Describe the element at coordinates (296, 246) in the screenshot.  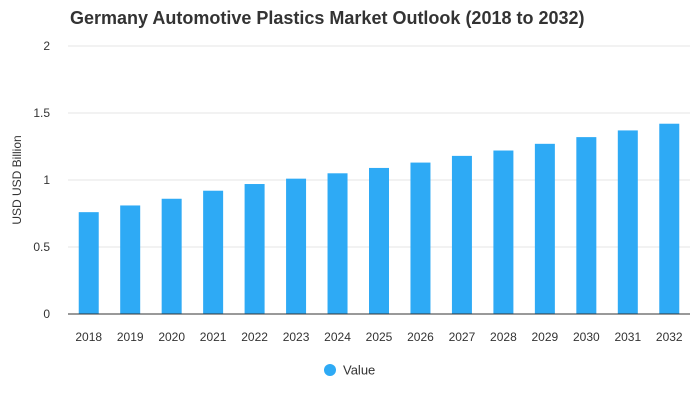
I see `bar-2023` at that location.